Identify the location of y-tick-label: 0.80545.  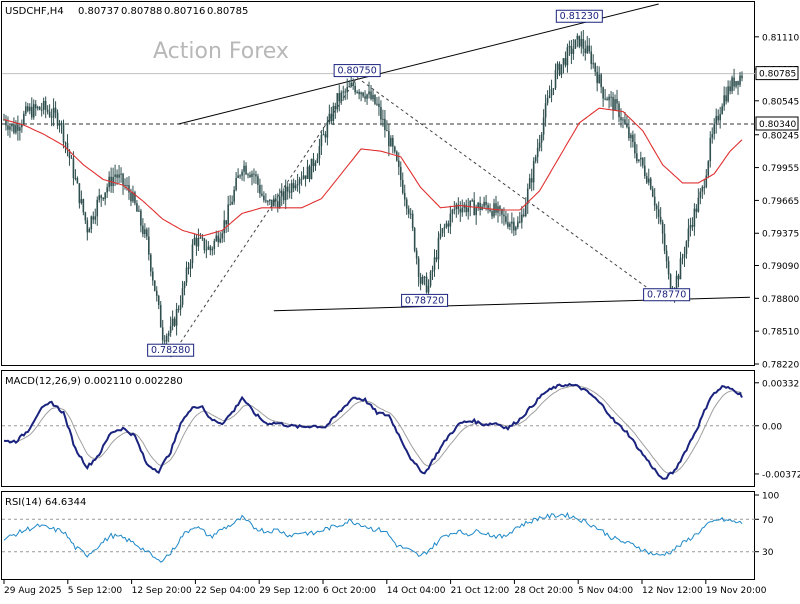
(780, 102).